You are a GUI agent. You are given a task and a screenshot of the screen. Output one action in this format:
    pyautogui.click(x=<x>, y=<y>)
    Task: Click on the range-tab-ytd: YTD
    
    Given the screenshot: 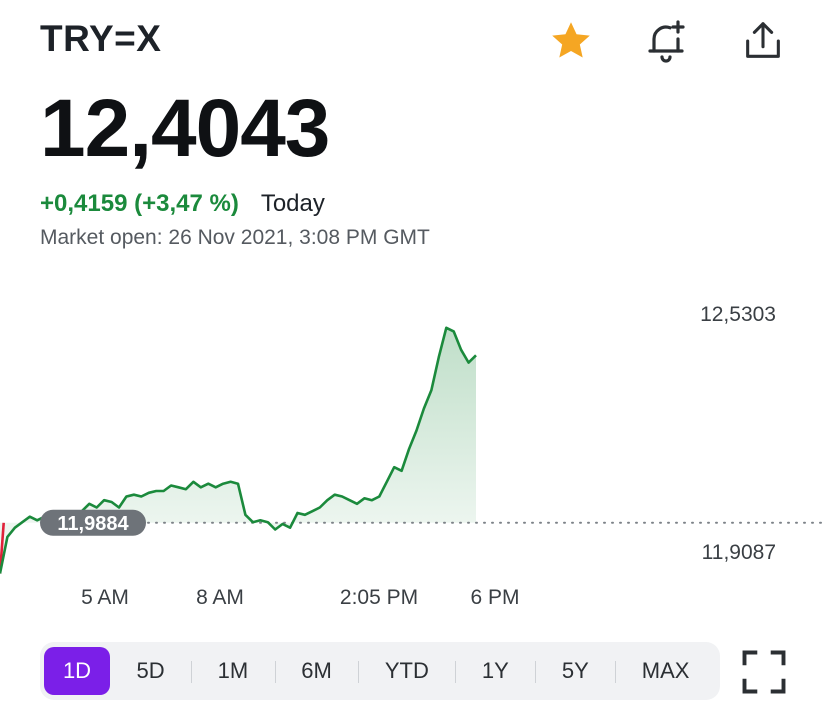 What is the action you would take?
    pyautogui.click(x=406, y=671)
    